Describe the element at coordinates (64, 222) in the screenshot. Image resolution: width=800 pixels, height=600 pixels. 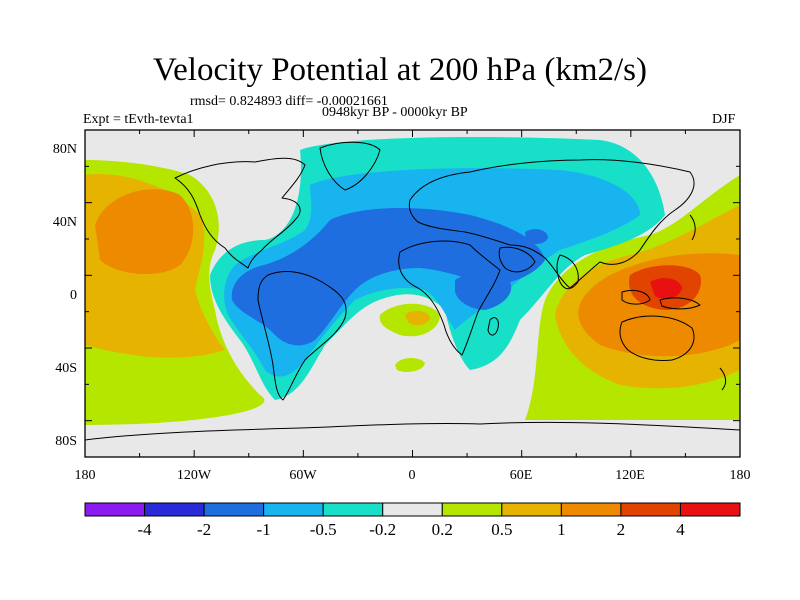
I see `y-tick-label: 40N` at that location.